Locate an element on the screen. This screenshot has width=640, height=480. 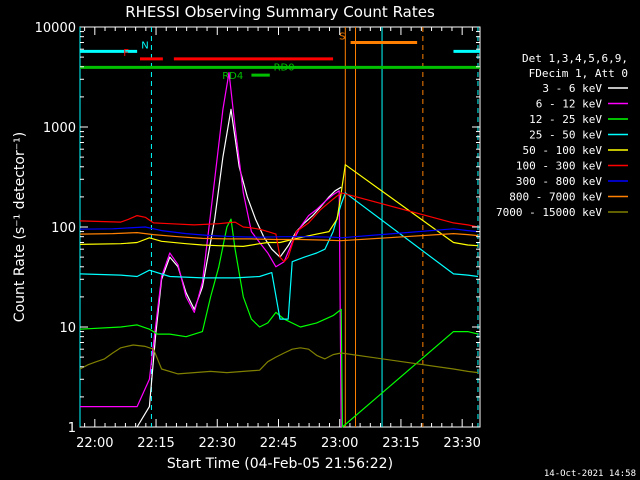
y-tick-label: 10 is located at coordinates (67, 328).